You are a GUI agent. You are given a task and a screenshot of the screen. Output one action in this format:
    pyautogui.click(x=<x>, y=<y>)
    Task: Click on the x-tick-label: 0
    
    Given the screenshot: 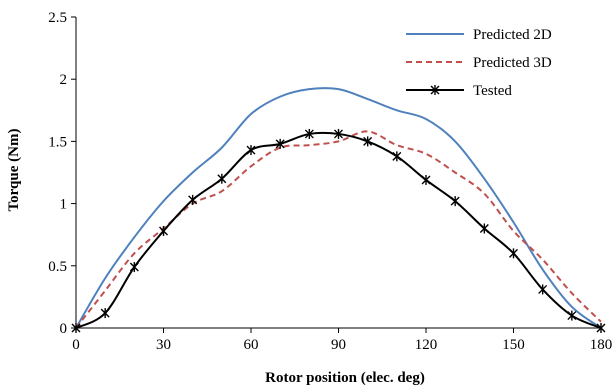 What is the action you would take?
    pyautogui.click(x=76, y=345)
    